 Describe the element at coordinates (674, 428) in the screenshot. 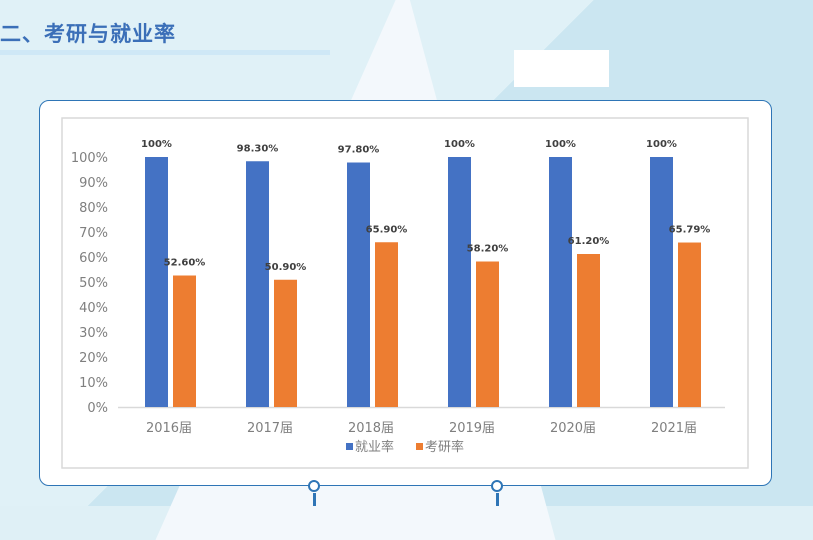

I see `x-tick-label: 2021届` at that location.